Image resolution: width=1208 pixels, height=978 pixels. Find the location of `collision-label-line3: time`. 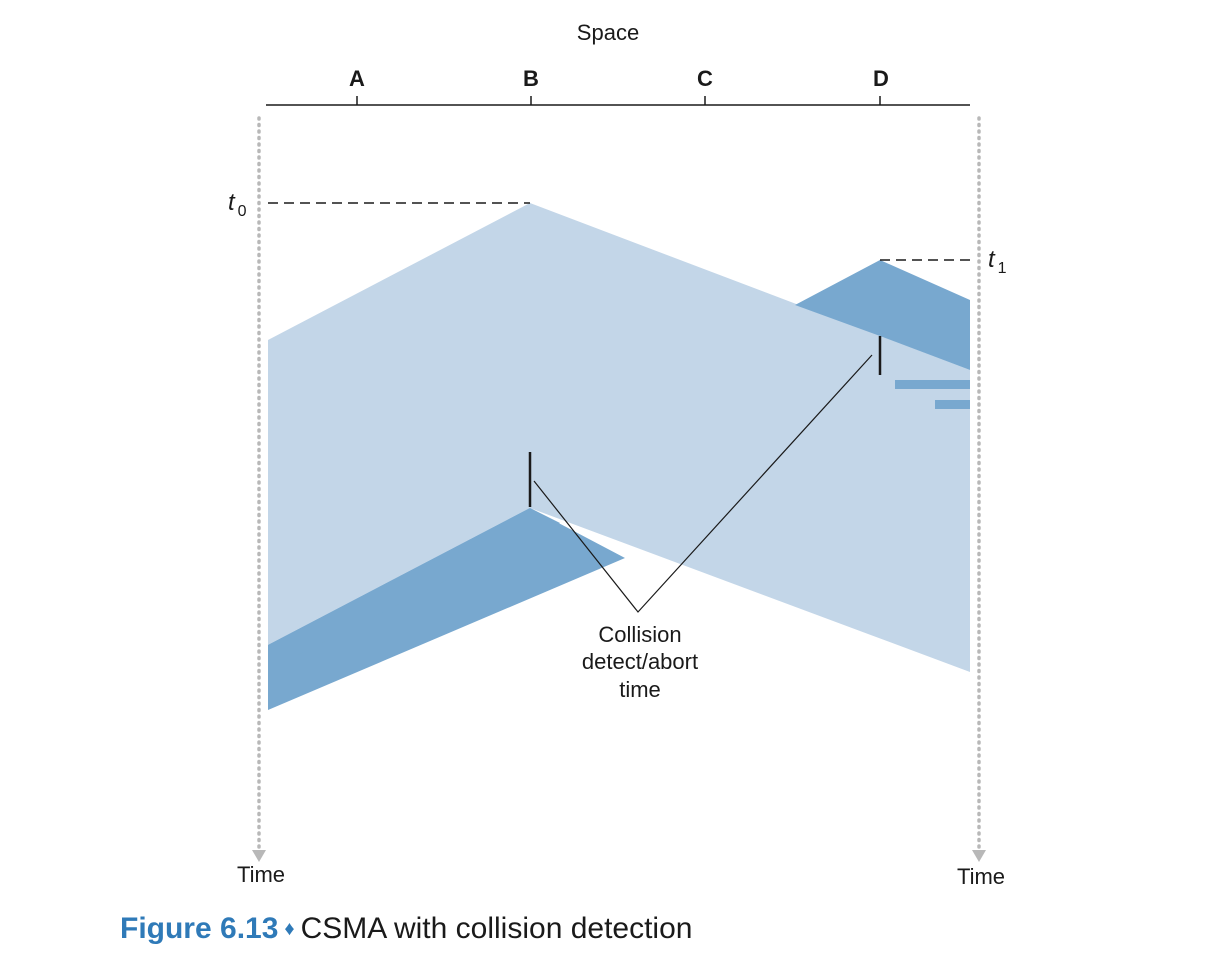

collision-label-line3: time is located at coordinates (640, 689).